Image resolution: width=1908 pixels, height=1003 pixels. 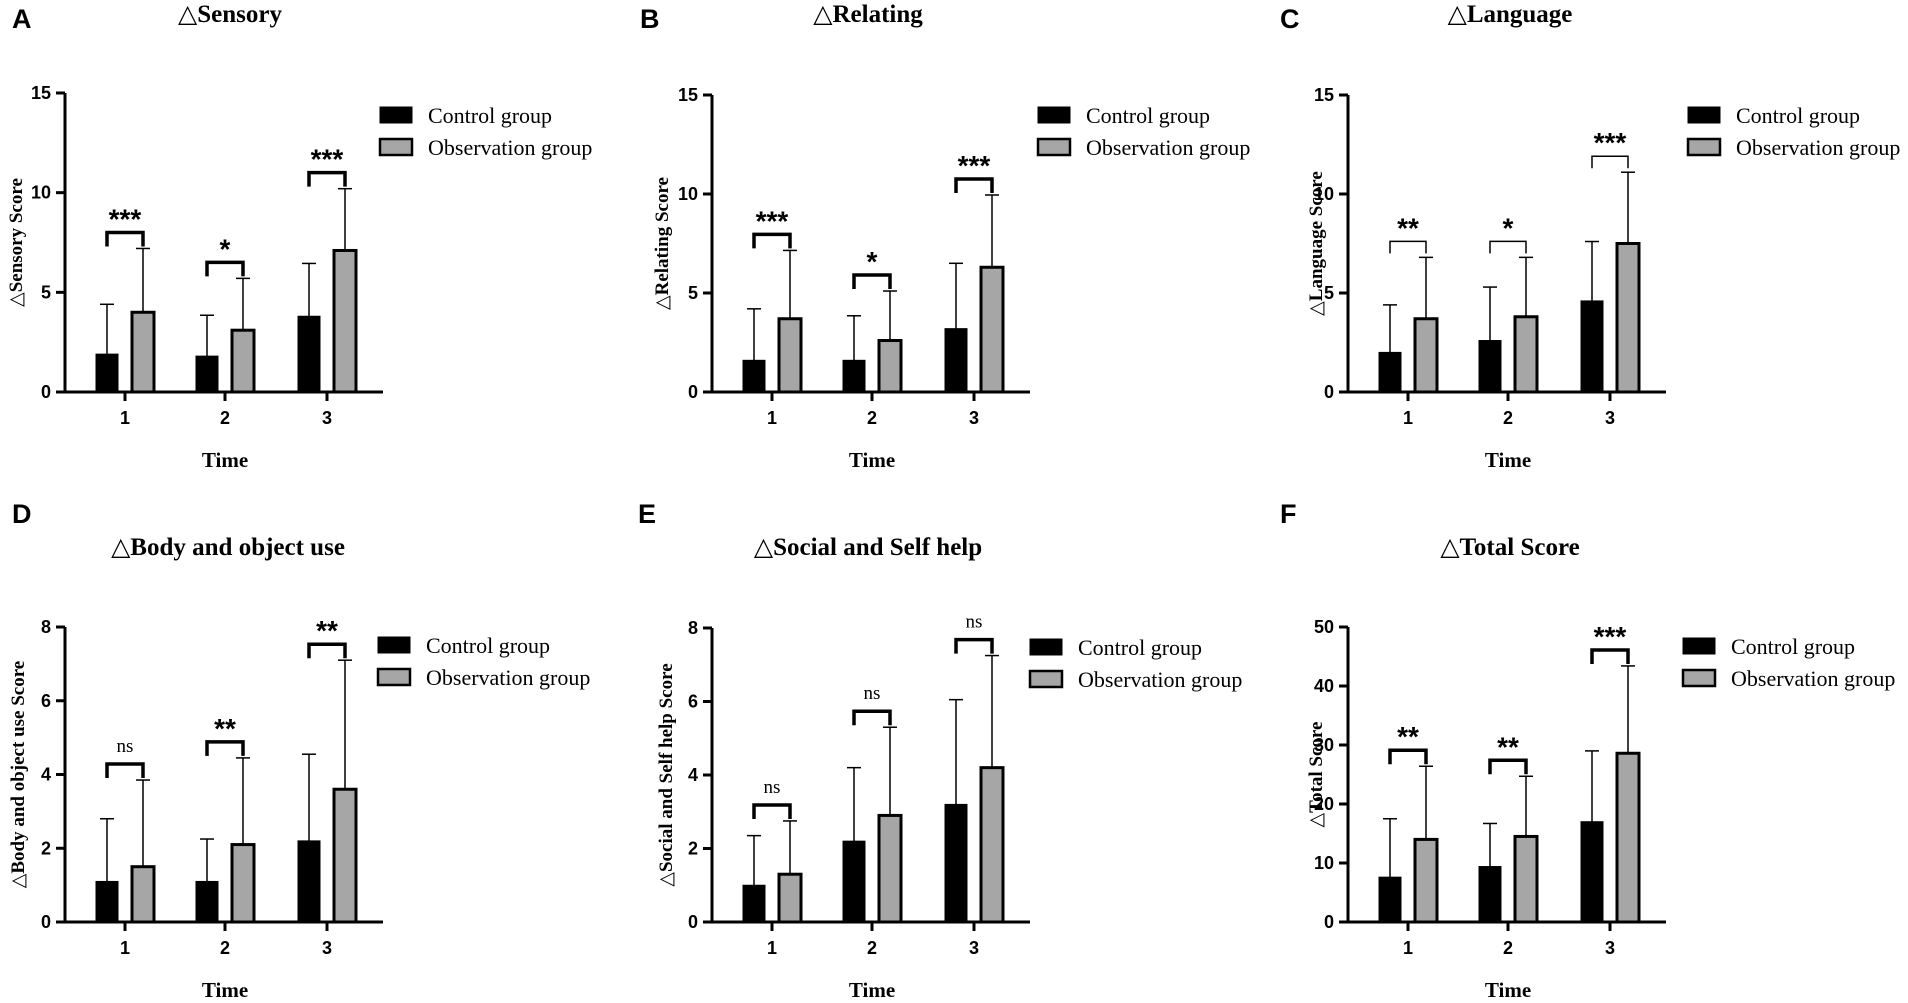 What do you see at coordinates (22, 514) in the screenshot?
I see `panel-letter: D` at bounding box center [22, 514].